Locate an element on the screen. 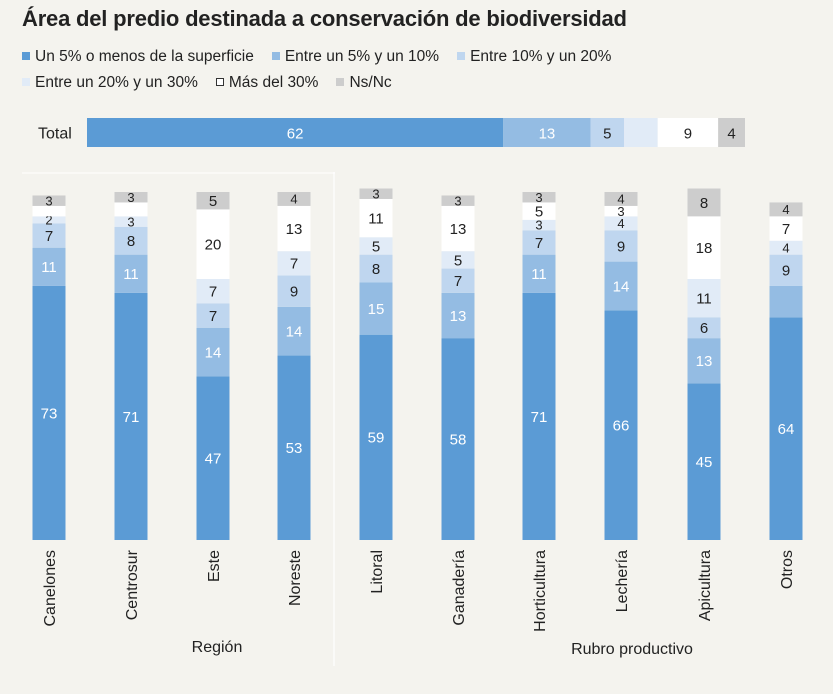  bar-value-label: 18 is located at coordinates (704, 248).